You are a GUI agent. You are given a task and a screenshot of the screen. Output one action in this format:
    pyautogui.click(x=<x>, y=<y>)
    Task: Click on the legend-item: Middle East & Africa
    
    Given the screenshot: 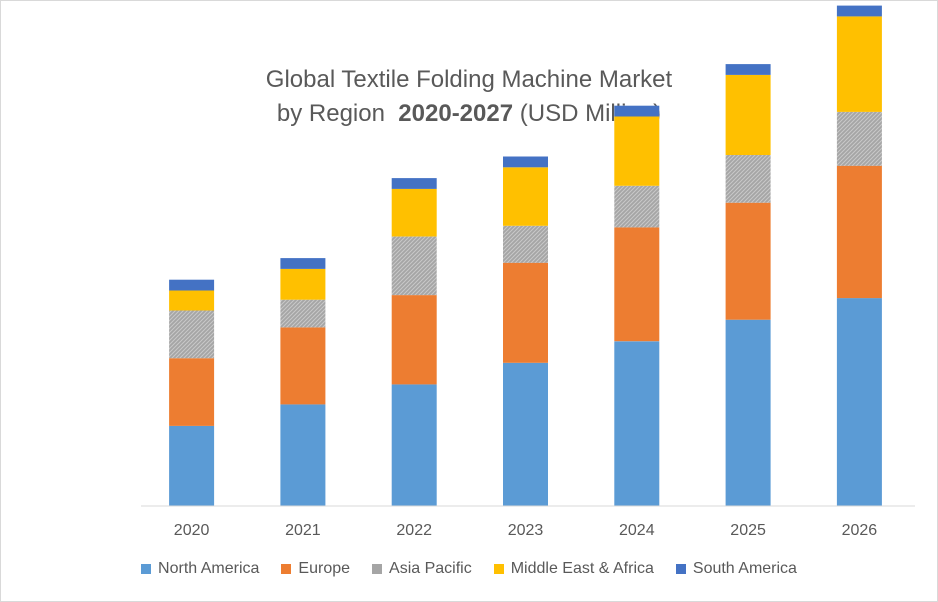 What is the action you would take?
    pyautogui.click(x=573, y=569)
    